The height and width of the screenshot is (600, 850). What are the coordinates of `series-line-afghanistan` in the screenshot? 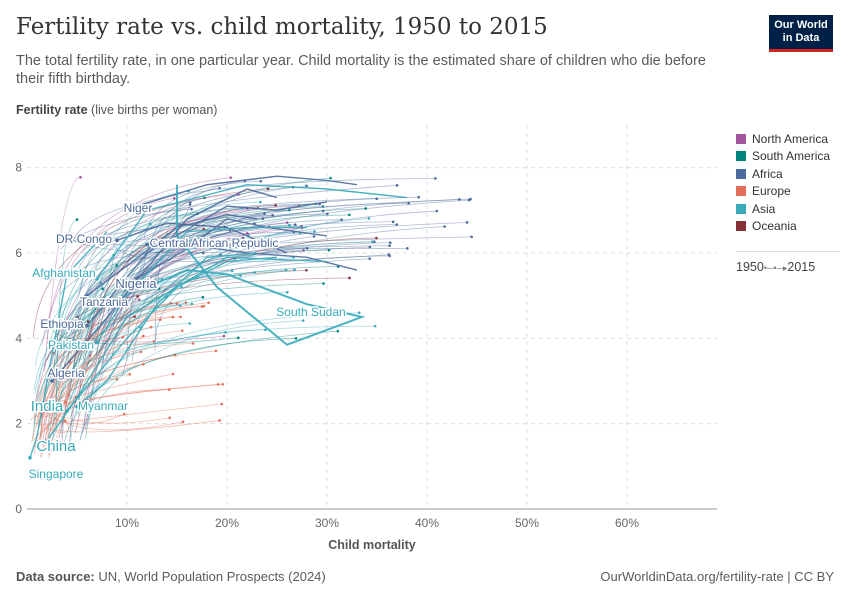 It's located at (252, 232).